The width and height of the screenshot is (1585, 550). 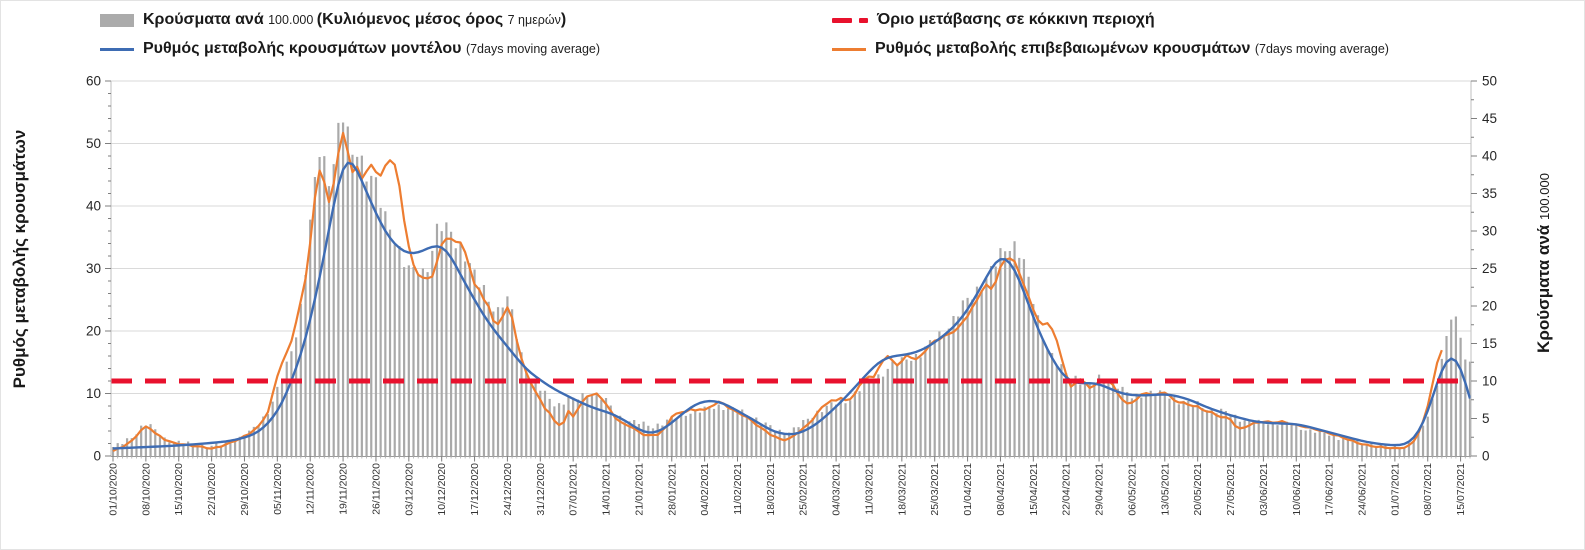 What do you see at coordinates (442, 489) in the screenshot?
I see `x-tick-label: 10/12/2020` at bounding box center [442, 489].